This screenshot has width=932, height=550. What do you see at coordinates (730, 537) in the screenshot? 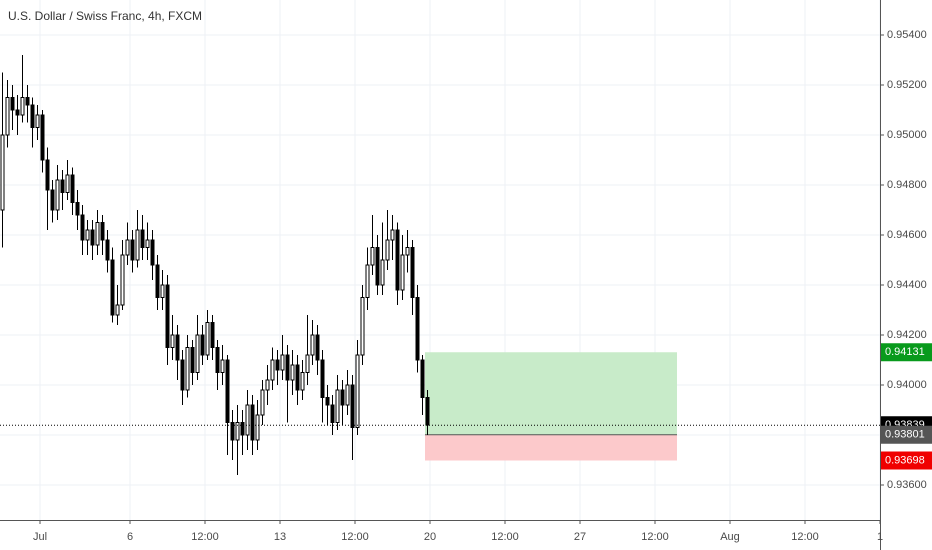
I see `x-tick-label: Aug` at bounding box center [730, 537].